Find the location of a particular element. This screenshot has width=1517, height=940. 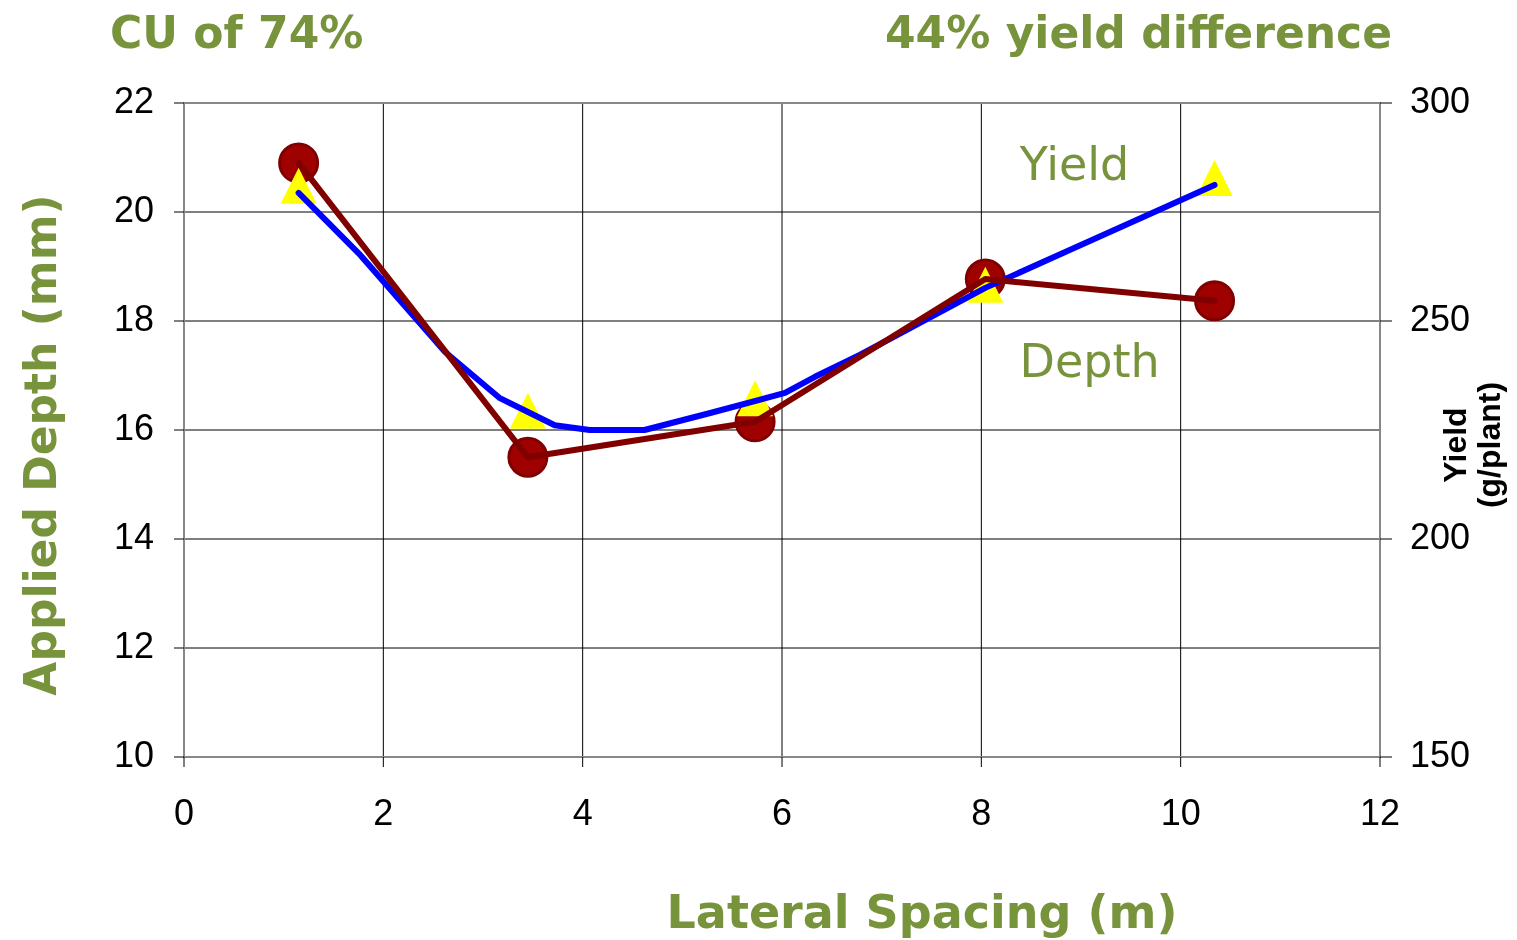

y-tick-label: 12 is located at coordinates (133, 645).